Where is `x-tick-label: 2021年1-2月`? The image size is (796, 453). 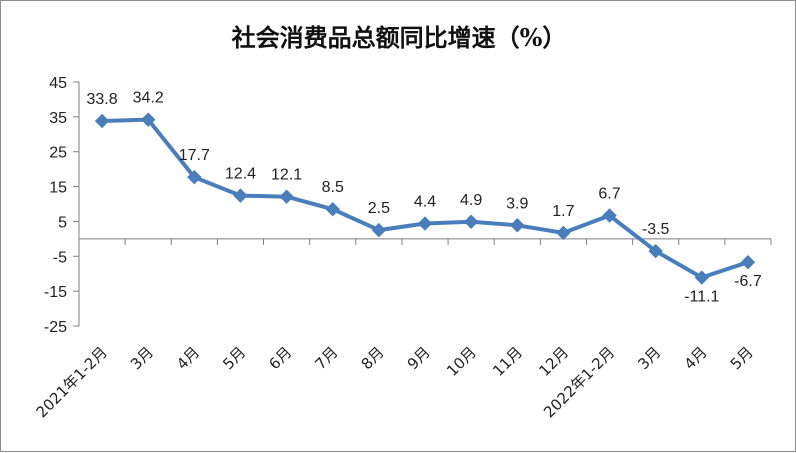
x-tick-label: 2021年1-2月 is located at coordinates (72, 382).